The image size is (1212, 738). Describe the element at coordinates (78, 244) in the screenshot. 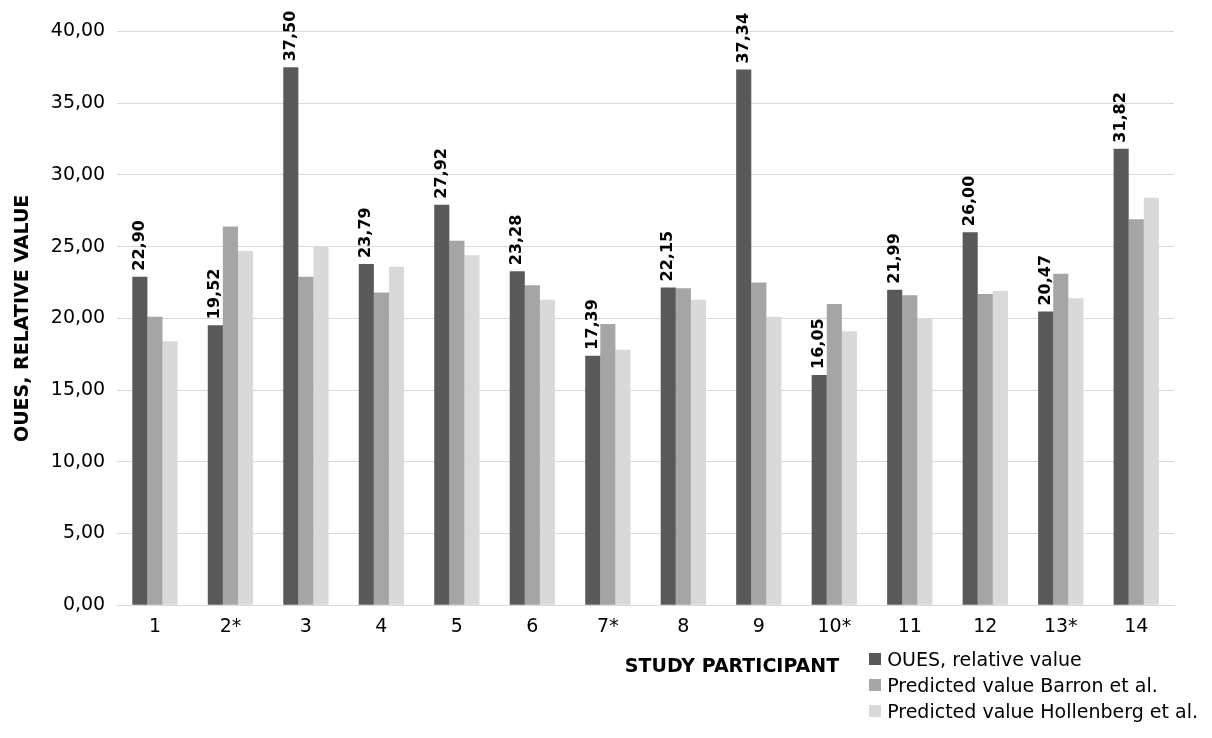

I see `y-tick-label: 25,00` at that location.